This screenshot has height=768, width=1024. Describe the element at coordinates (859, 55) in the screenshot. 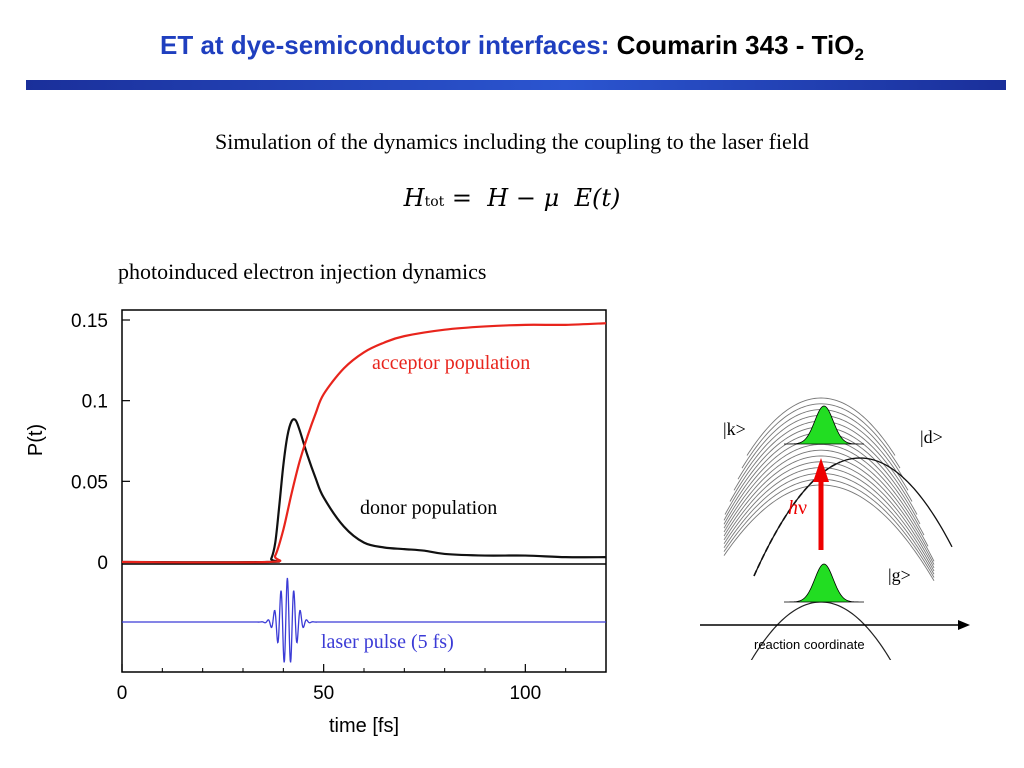

I see `title-subscript: 2` at that location.